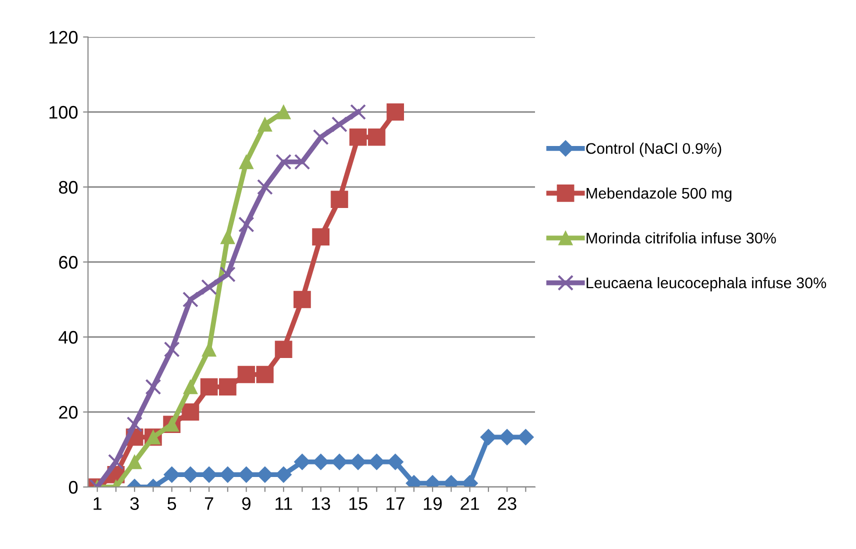  What do you see at coordinates (507, 503) in the screenshot?
I see `x-tick-label: 23` at bounding box center [507, 503].